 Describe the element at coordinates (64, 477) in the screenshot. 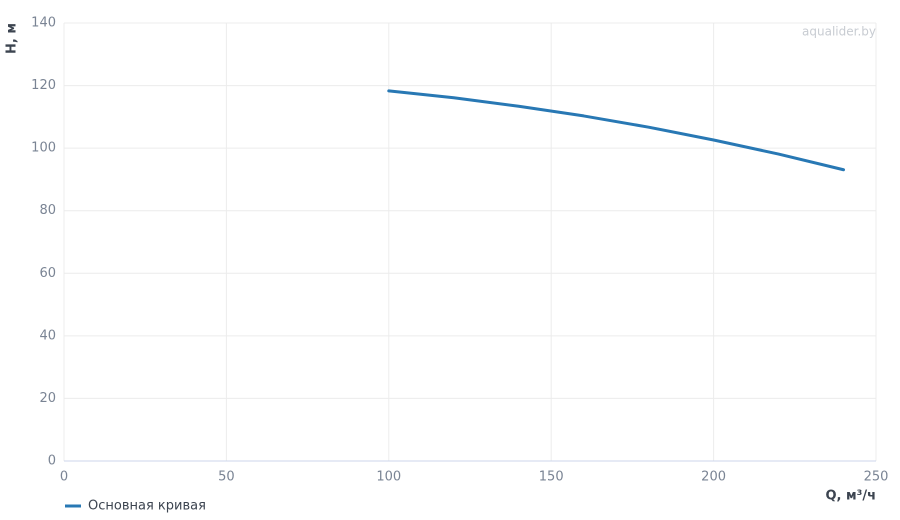

I see `x-tick-label: 0` at that location.